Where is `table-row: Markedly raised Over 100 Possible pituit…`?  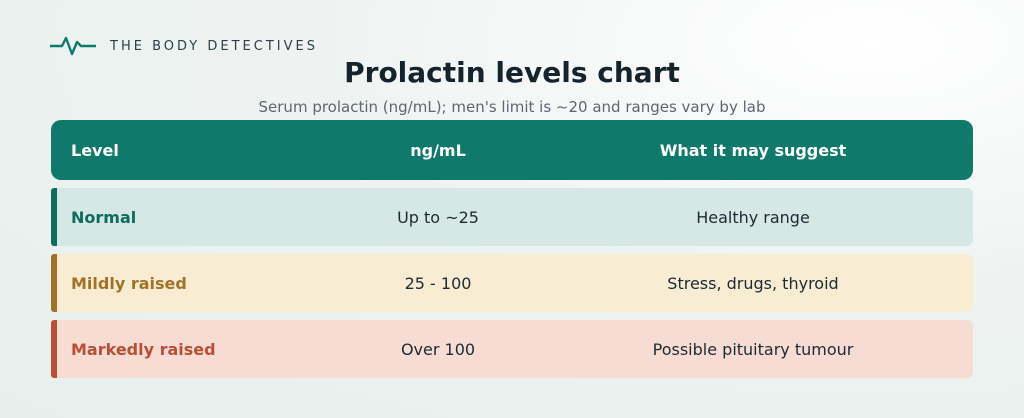
table-row: Markedly raised Over 100 Possible pituit… is located at coordinates (512, 349).